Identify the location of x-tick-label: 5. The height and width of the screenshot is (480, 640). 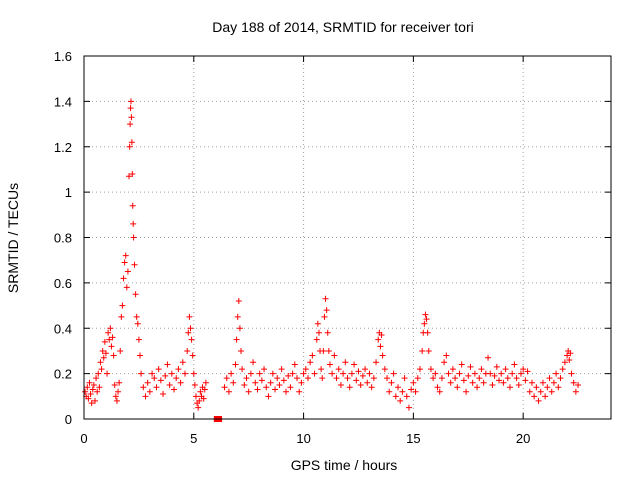
(193, 438).